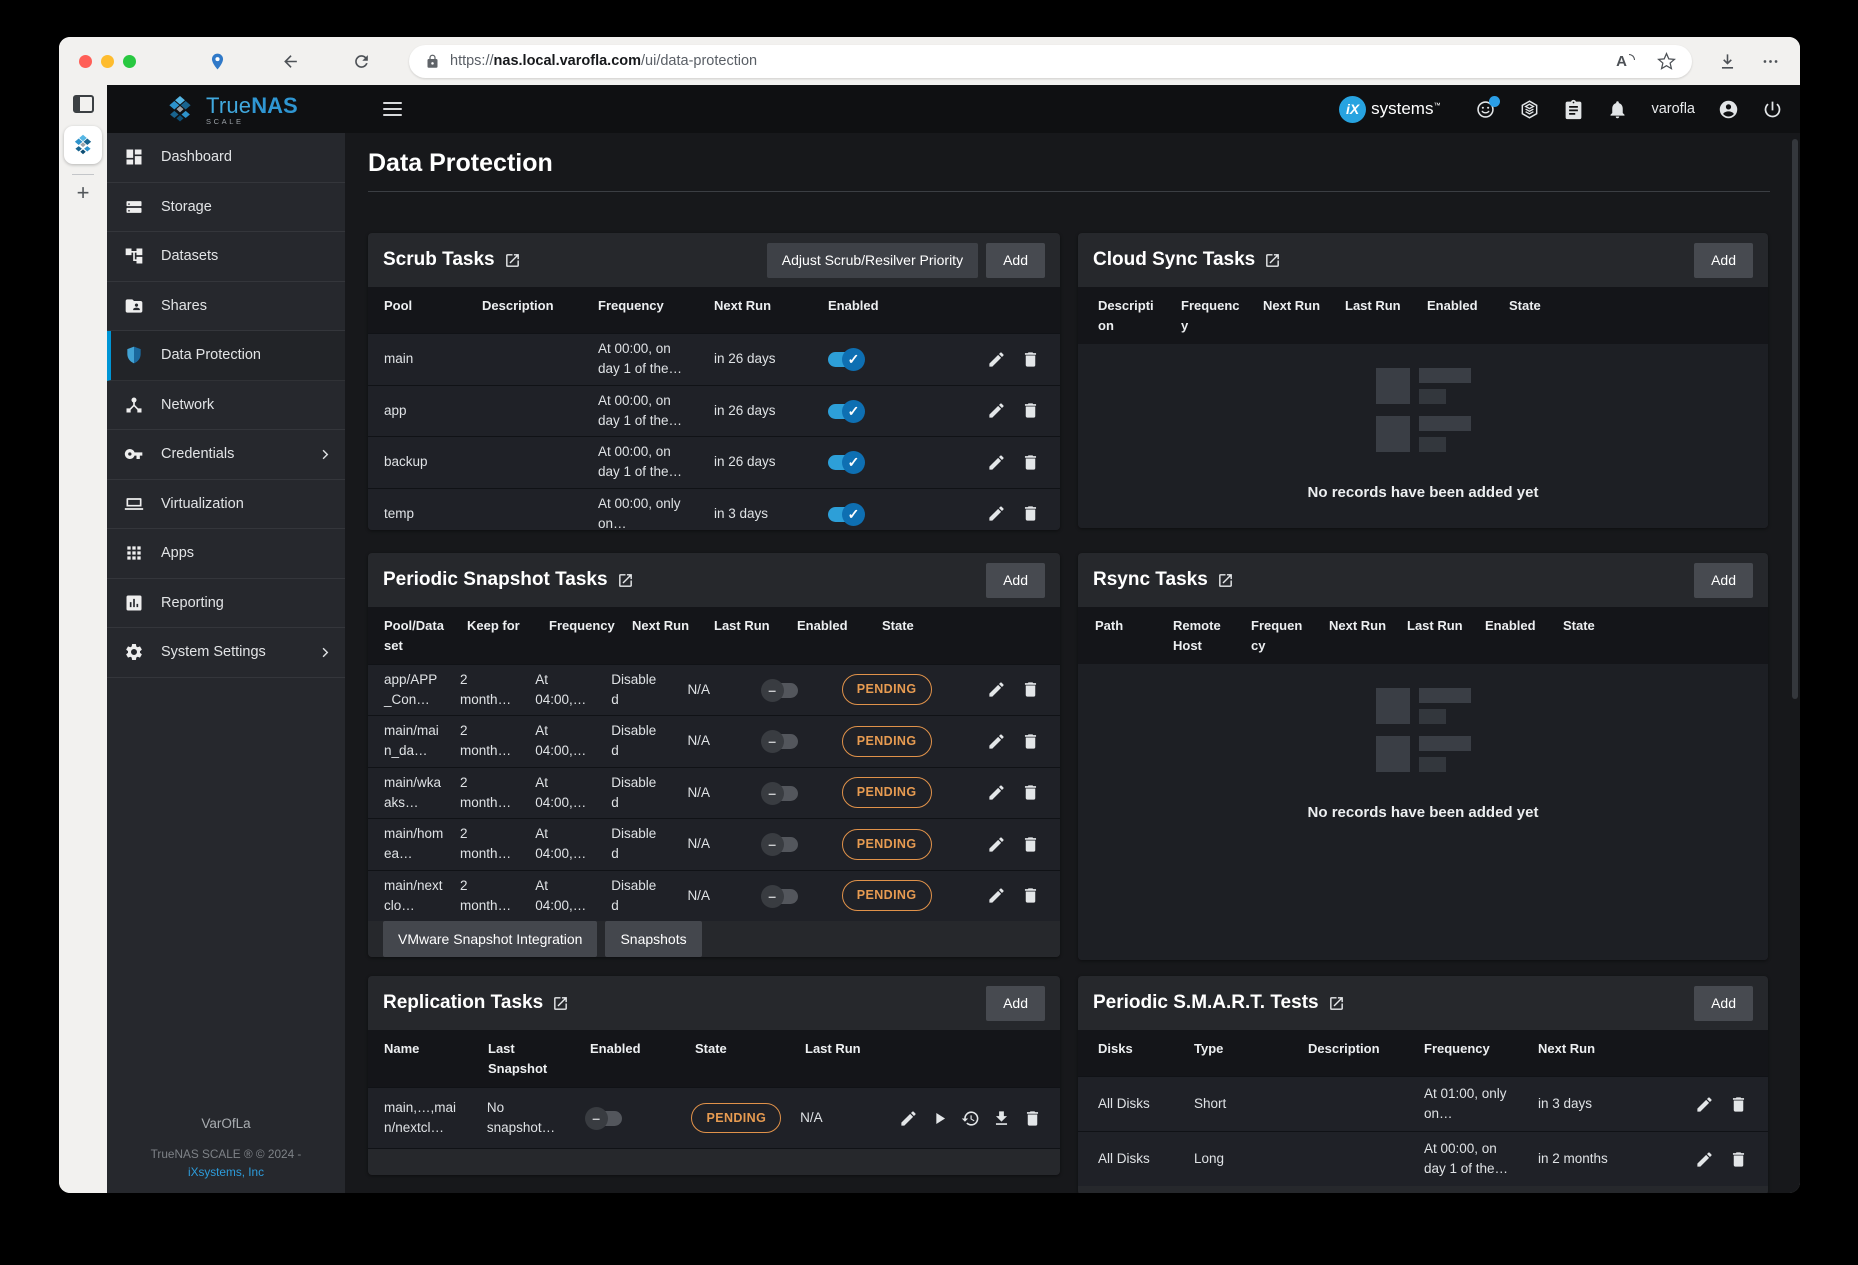 Image resolution: width=1858 pixels, height=1265 pixels. What do you see at coordinates (1728, 109) in the screenshot?
I see `account-icon` at bounding box center [1728, 109].